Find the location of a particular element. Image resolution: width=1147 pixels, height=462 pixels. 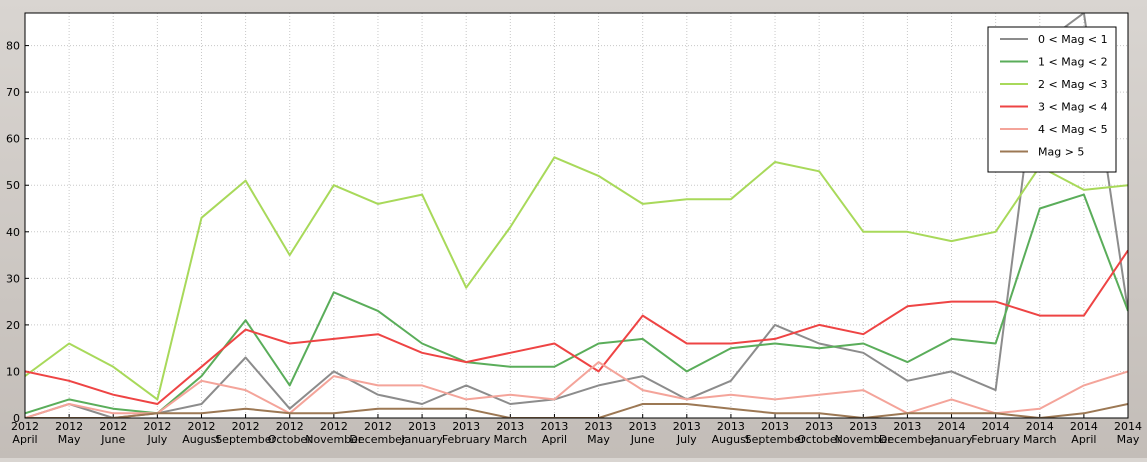

y-tick-label: 50 is located at coordinates (13, 185).